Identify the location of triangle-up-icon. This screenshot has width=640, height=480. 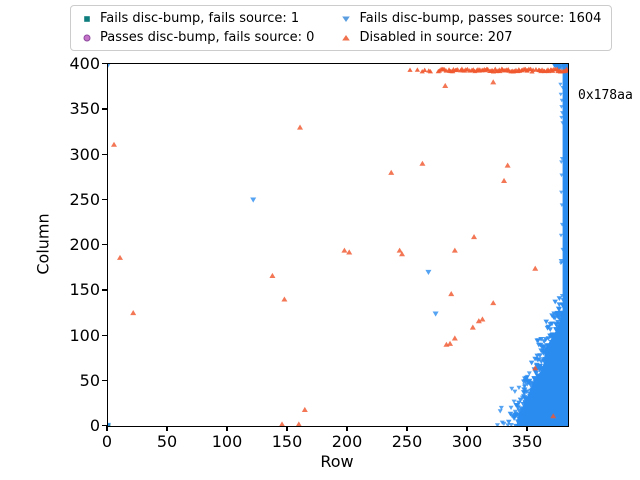
(346, 37).